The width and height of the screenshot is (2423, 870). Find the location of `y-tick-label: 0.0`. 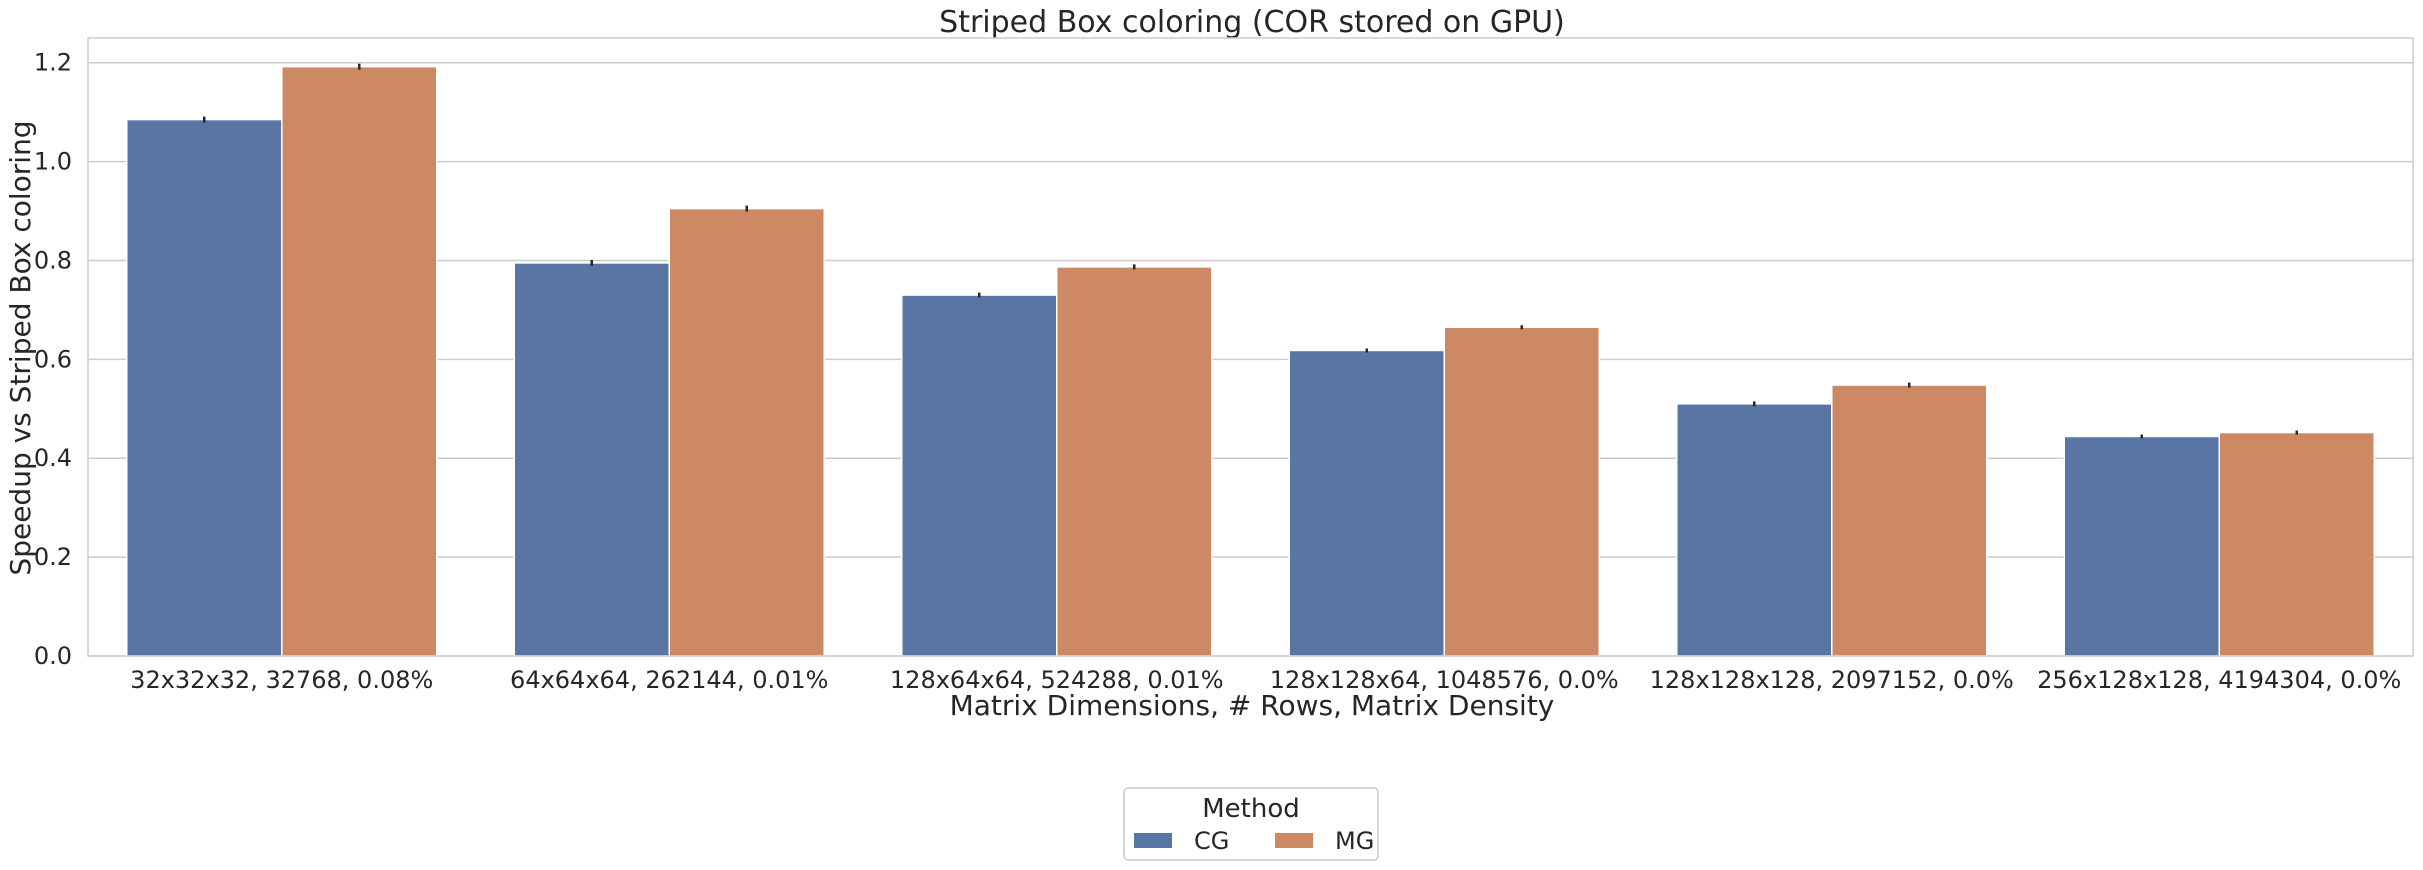

y-tick-label: 0.0 is located at coordinates (53, 656).